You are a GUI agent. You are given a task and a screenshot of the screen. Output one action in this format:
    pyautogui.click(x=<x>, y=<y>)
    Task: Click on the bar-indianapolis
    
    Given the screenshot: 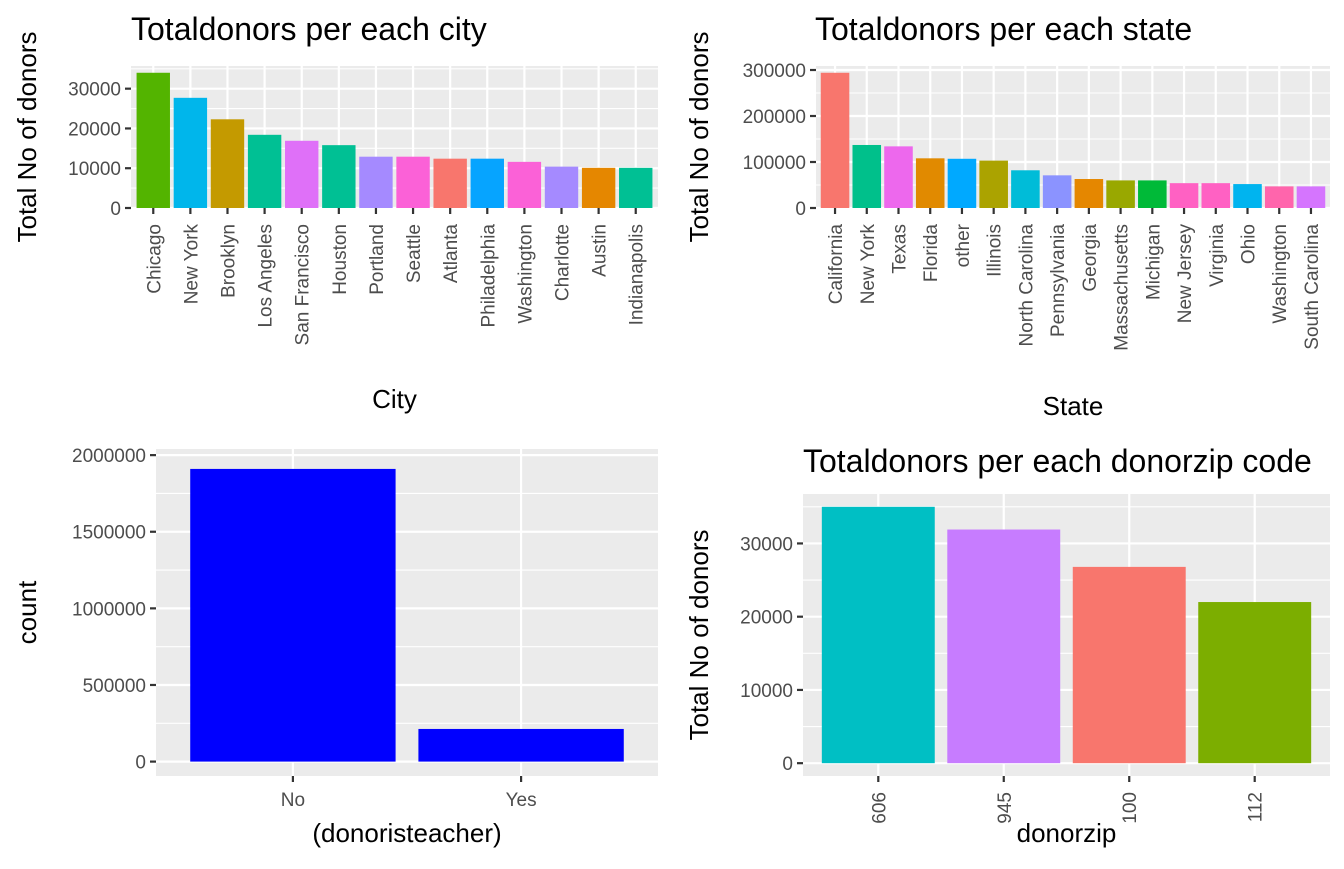 What is the action you would take?
    pyautogui.click(x=636, y=187)
    